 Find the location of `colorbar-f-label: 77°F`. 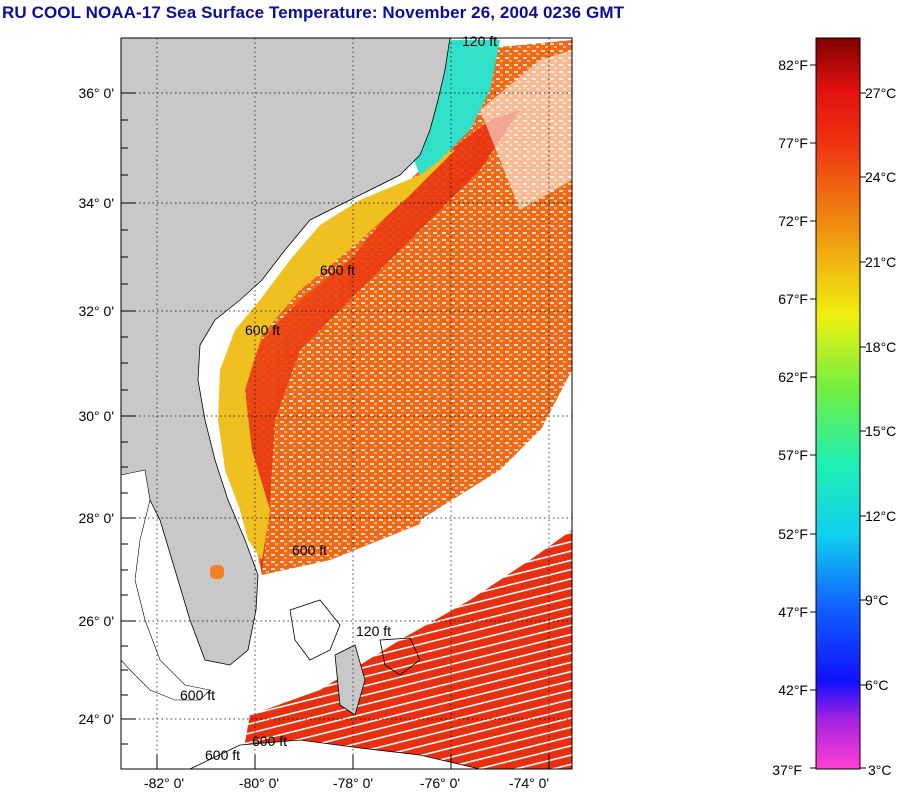

colorbar-f-label: 77°F is located at coordinates (793, 143).